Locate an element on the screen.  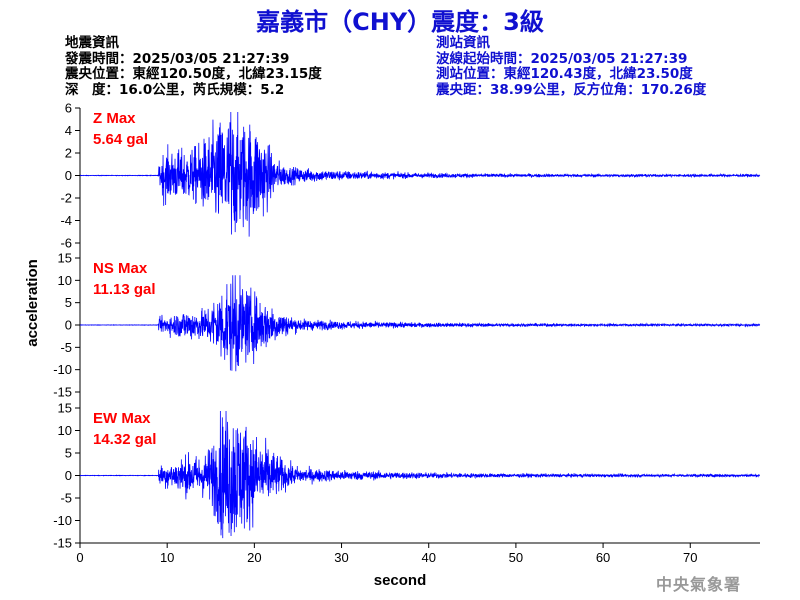
x-tick-label: 60 is located at coordinates (603, 557).